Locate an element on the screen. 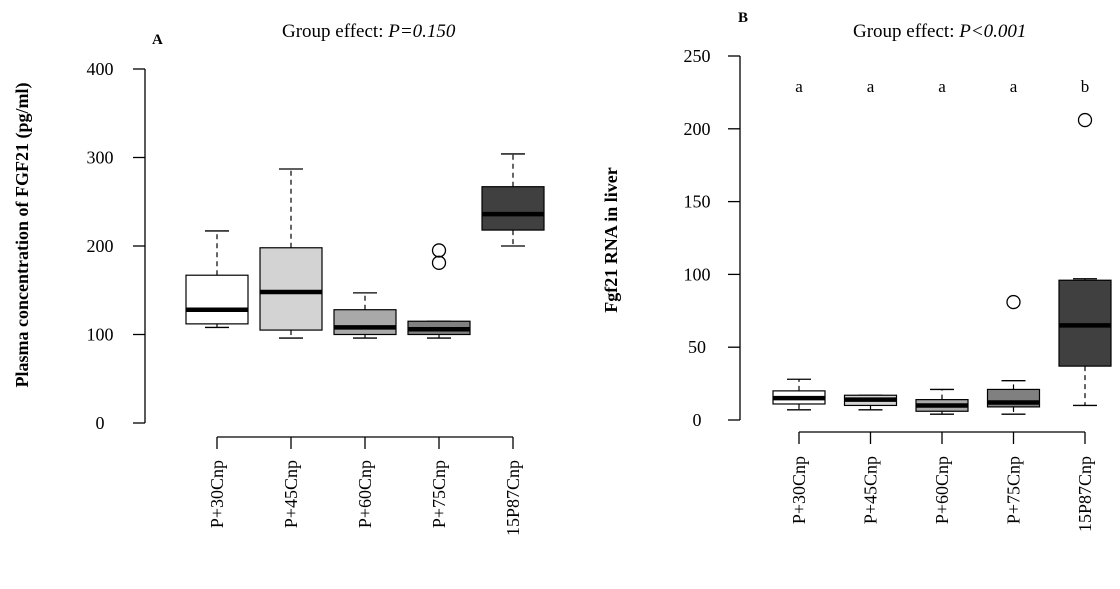 This screenshot has width=1120, height=589. panel-b-x-tick-label: P+30Cnp is located at coordinates (799, 490).